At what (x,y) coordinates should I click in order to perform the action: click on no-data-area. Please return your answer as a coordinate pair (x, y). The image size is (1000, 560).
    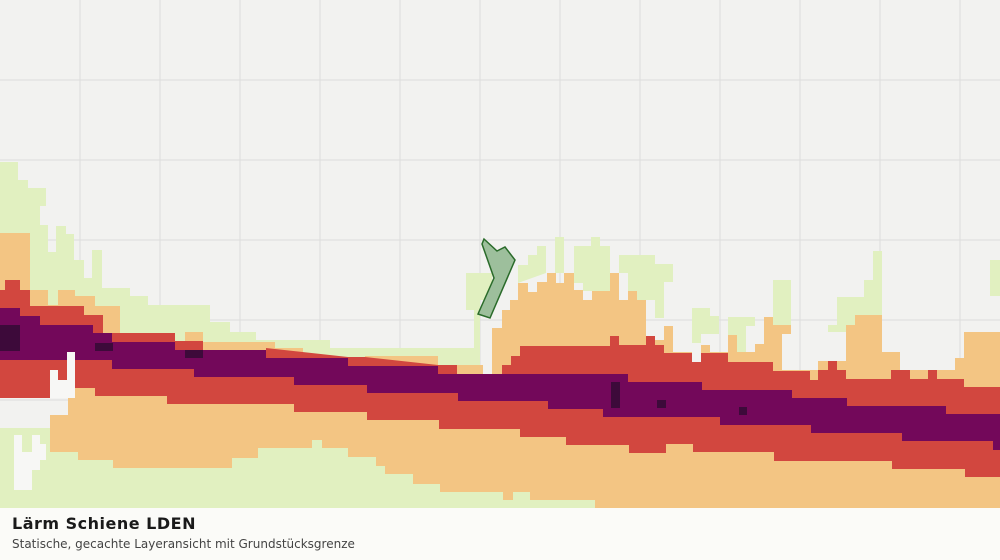
    Looking at the image, I should click on (44, 421).